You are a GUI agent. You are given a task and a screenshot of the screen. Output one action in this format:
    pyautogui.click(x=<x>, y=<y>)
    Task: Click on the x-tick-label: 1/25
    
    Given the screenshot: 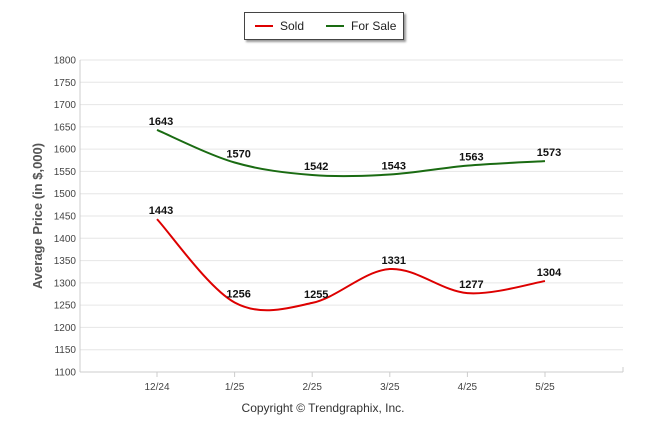 What is the action you would take?
    pyautogui.click(x=235, y=387)
    